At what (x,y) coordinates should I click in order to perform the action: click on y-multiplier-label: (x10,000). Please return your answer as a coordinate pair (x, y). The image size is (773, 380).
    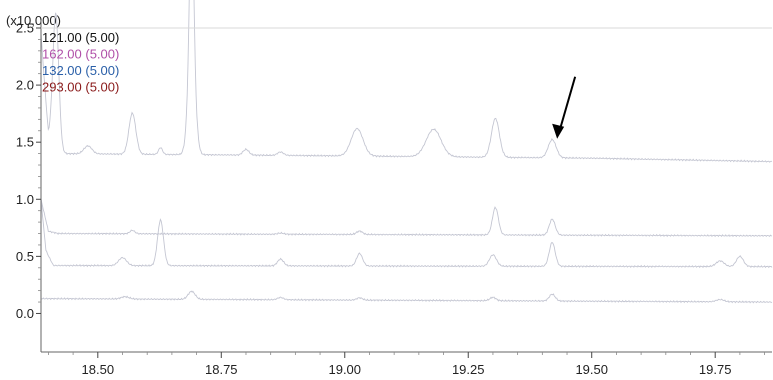
    Looking at the image, I should click on (33, 20).